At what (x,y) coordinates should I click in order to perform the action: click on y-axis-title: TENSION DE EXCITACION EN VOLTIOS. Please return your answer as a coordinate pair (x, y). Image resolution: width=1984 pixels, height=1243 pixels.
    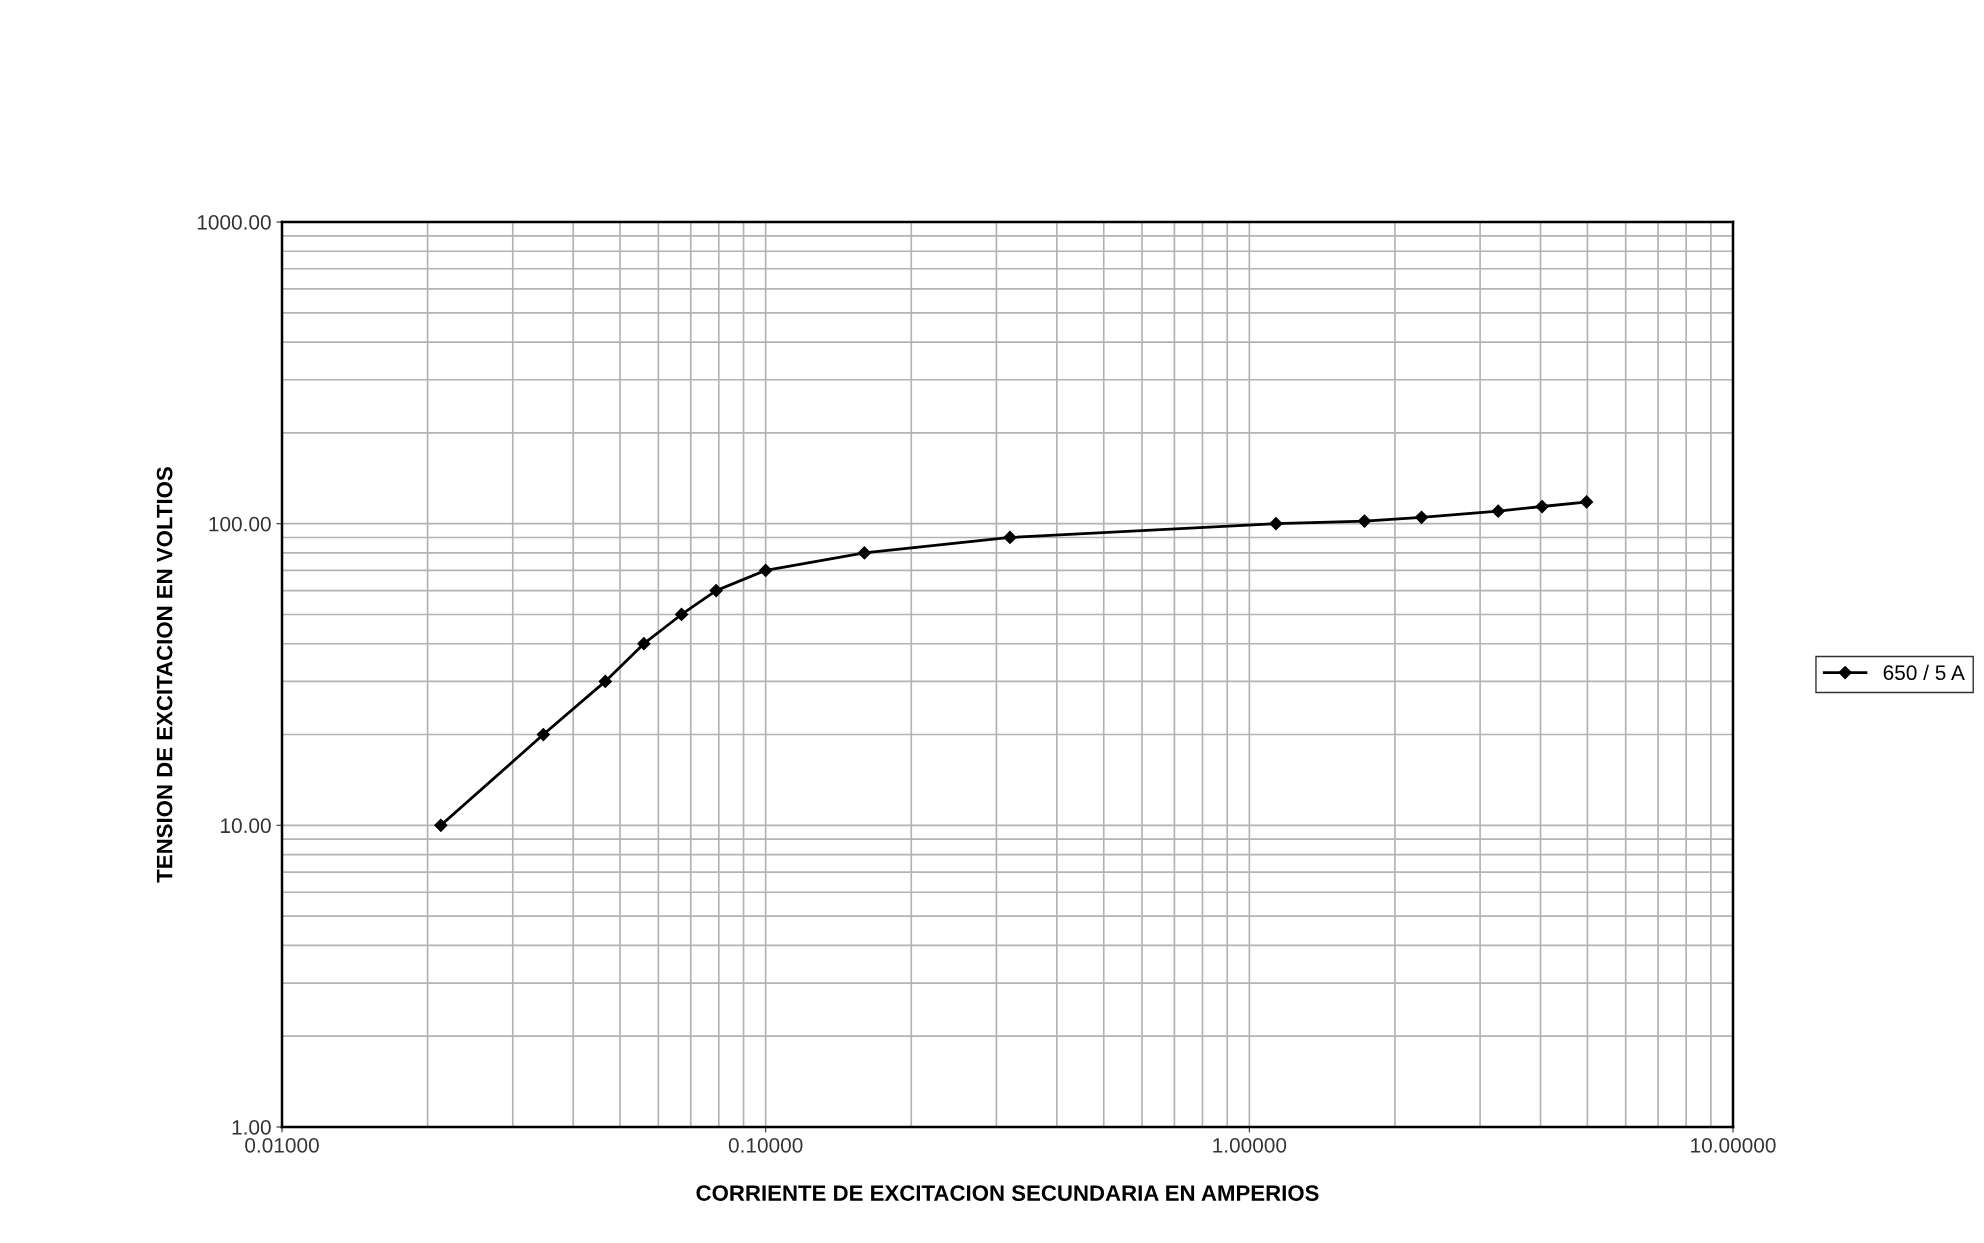
    Looking at the image, I should click on (164, 675).